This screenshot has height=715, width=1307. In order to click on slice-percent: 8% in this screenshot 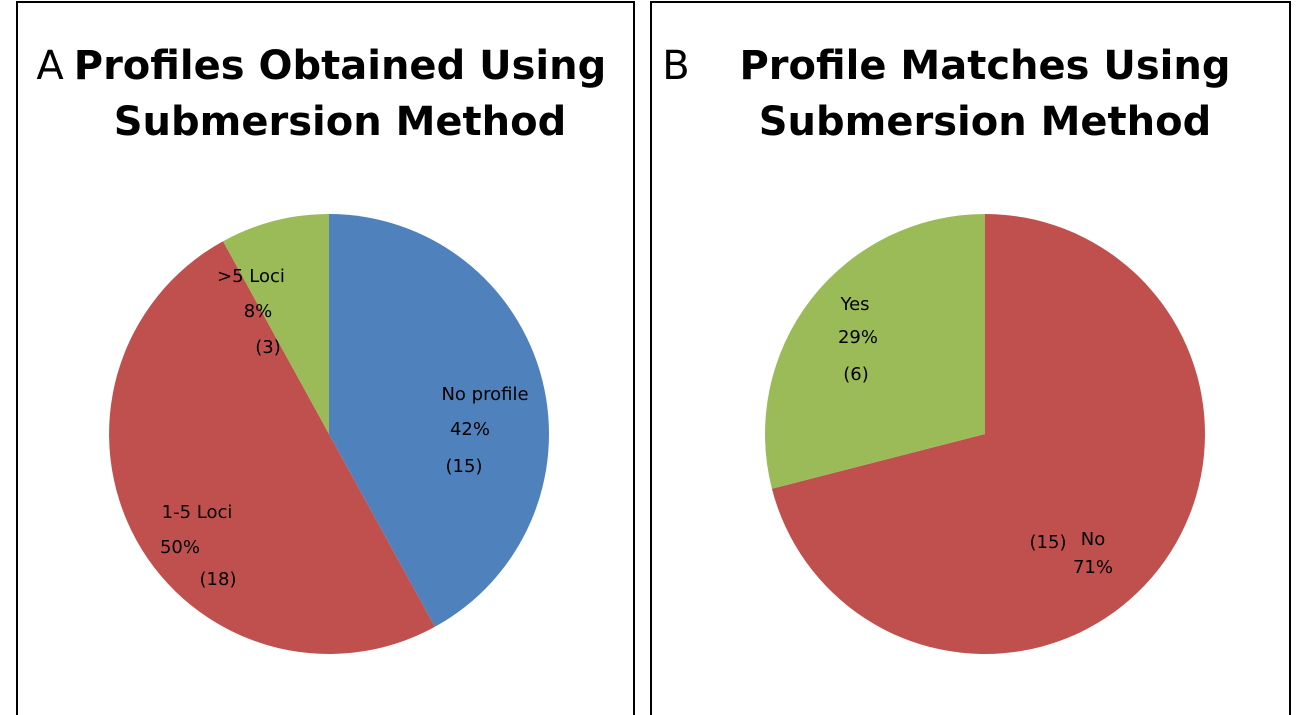, I will do `click(258, 311)`.